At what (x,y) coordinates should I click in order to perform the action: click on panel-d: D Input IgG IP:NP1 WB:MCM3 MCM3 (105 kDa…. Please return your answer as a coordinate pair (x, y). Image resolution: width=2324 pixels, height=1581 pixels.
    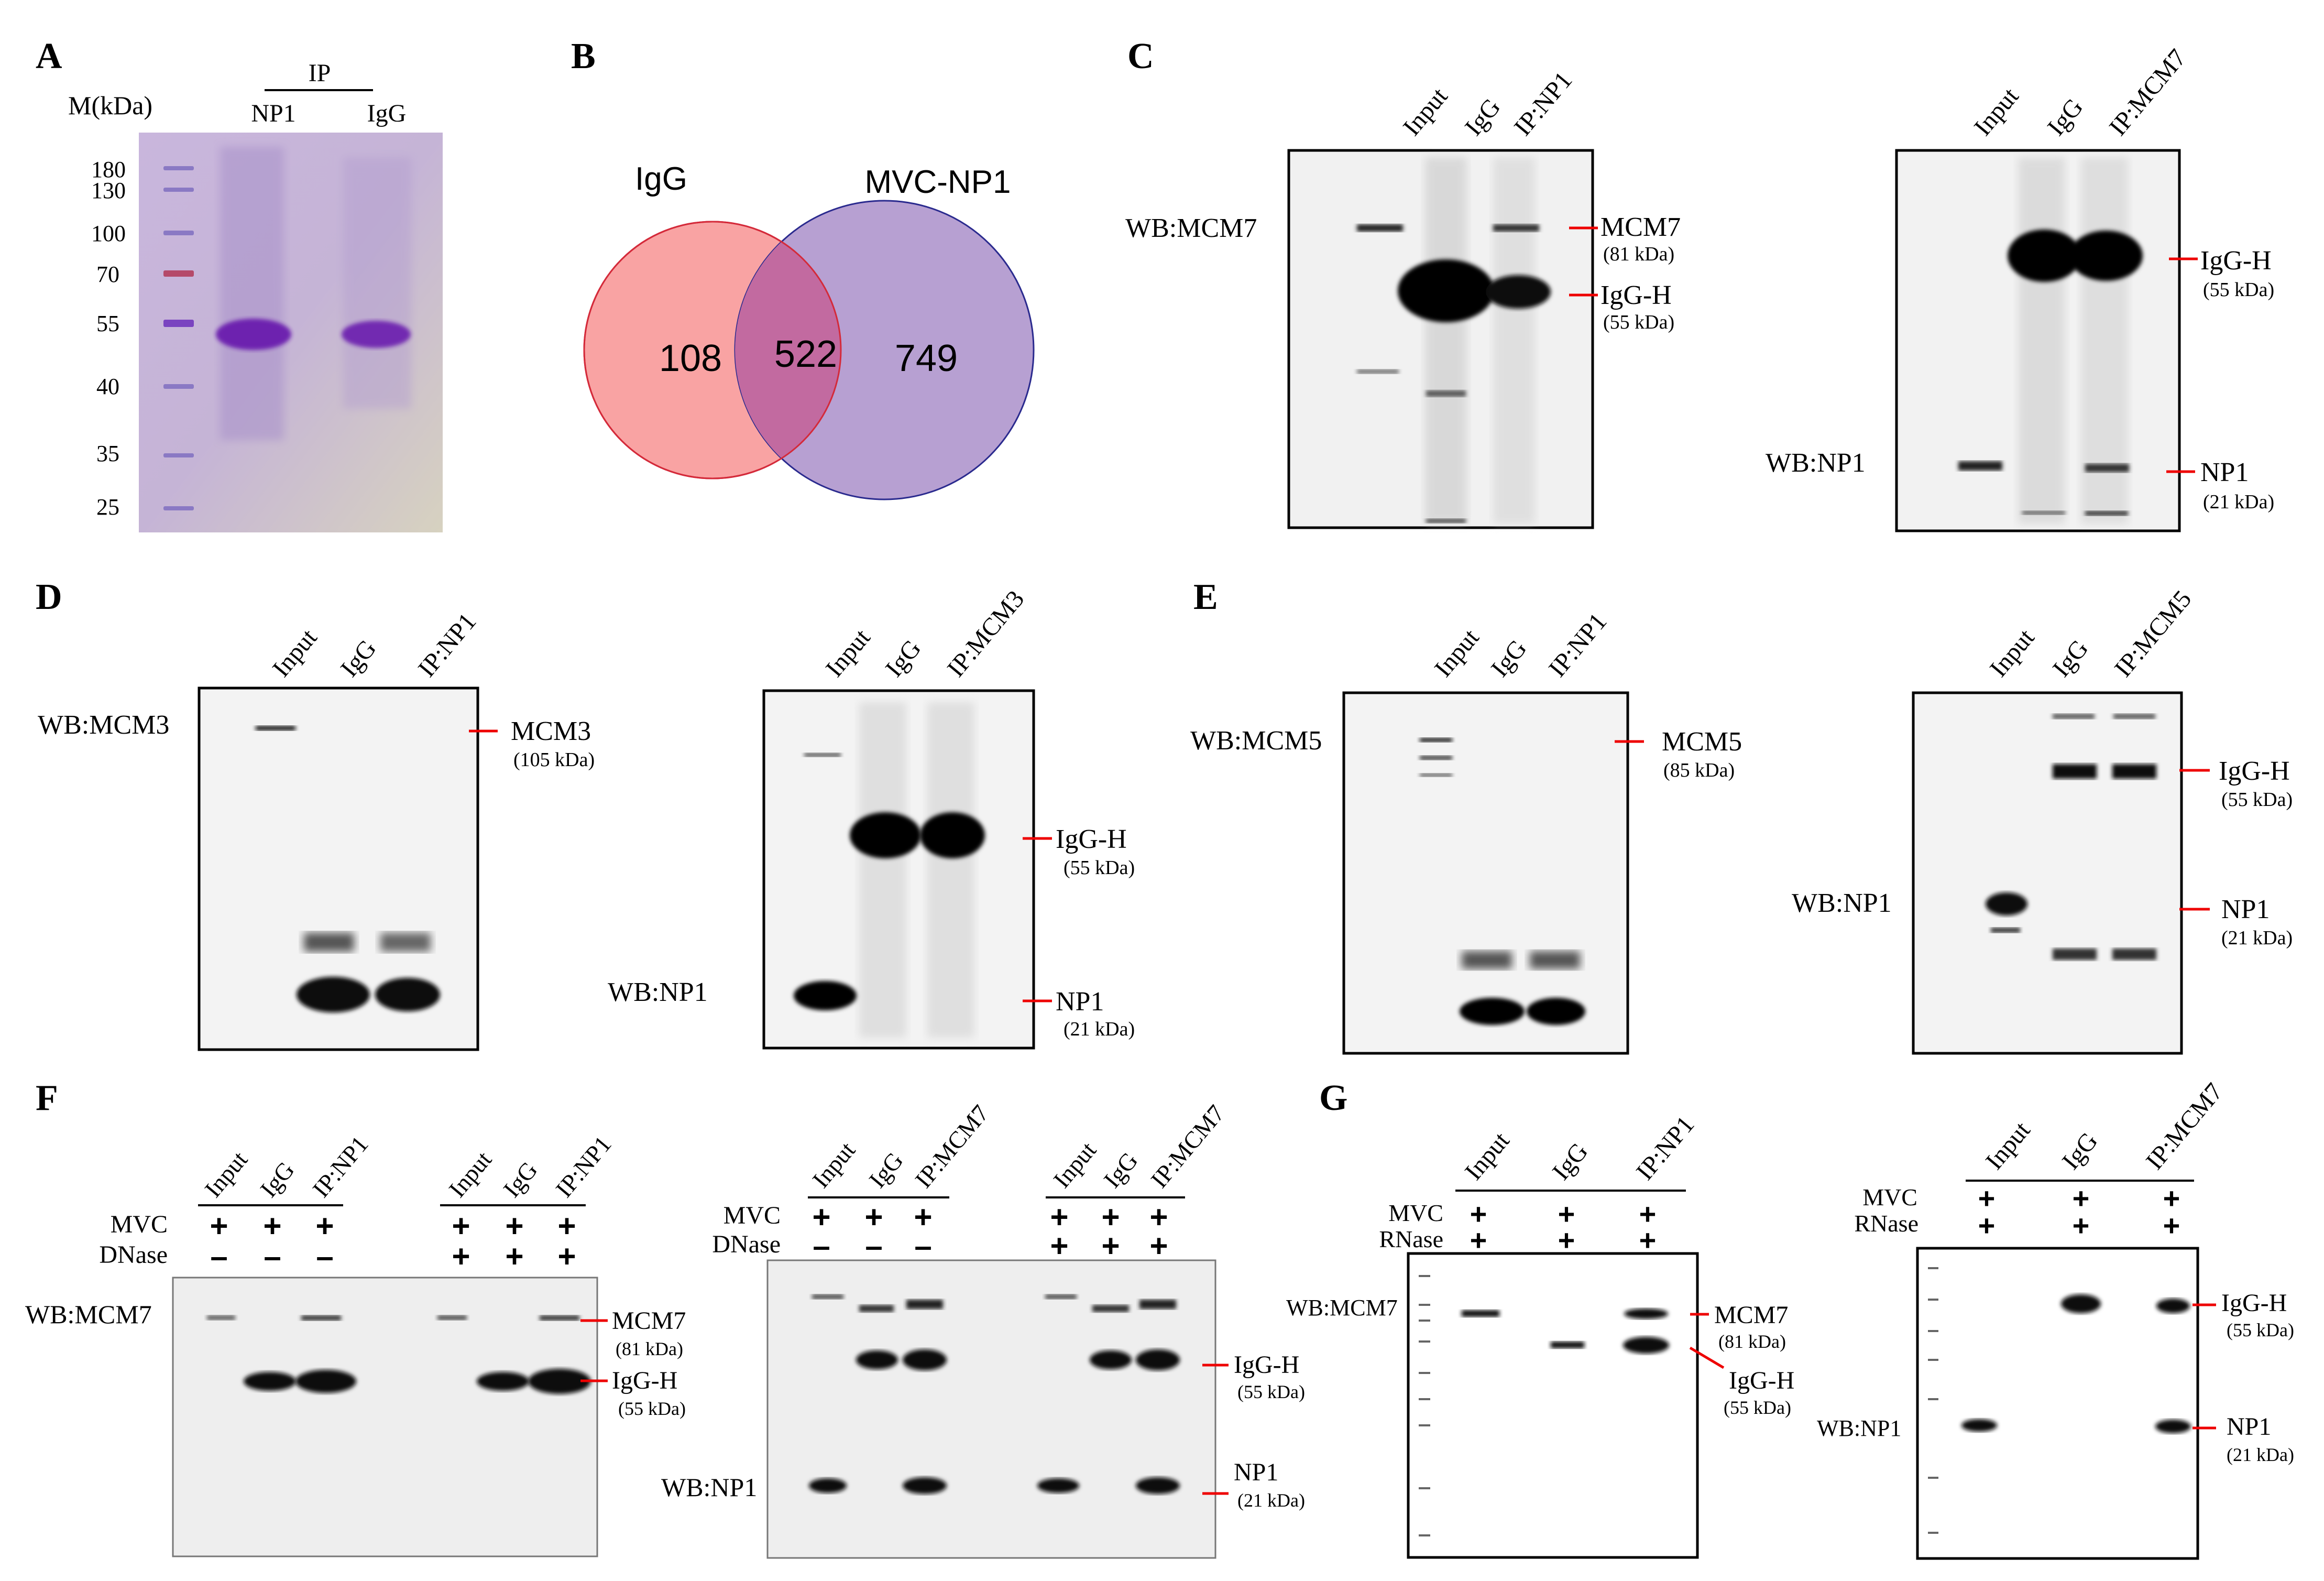
    Looking at the image, I should click on (585, 814).